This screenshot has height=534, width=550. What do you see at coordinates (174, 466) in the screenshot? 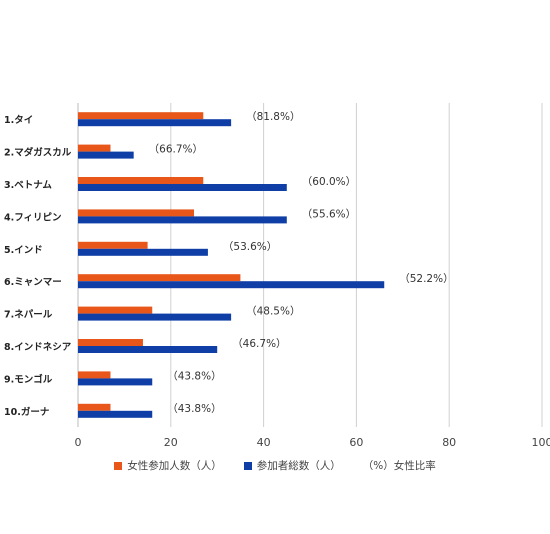
I see `legend-label-female: 女性参加人数（人）` at bounding box center [174, 466].